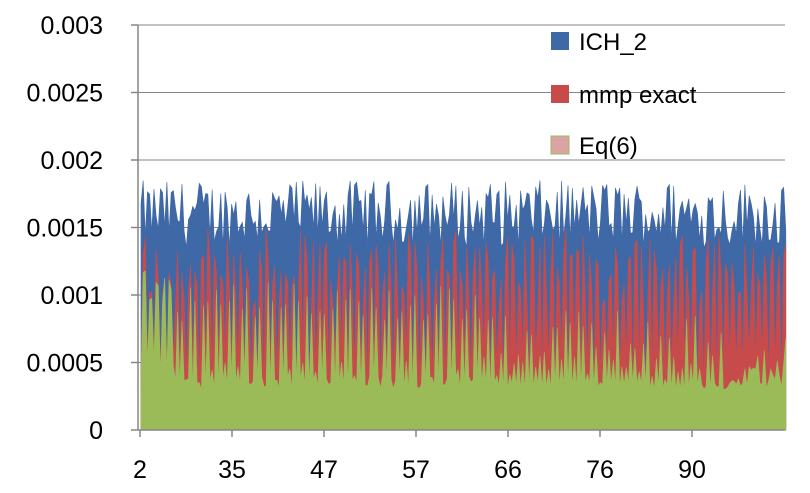  What do you see at coordinates (608, 146) in the screenshot?
I see `legend-label-eq6: Eq(6)` at bounding box center [608, 146].